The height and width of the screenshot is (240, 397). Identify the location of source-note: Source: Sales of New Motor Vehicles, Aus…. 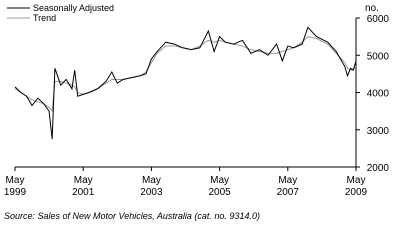
(132, 216).